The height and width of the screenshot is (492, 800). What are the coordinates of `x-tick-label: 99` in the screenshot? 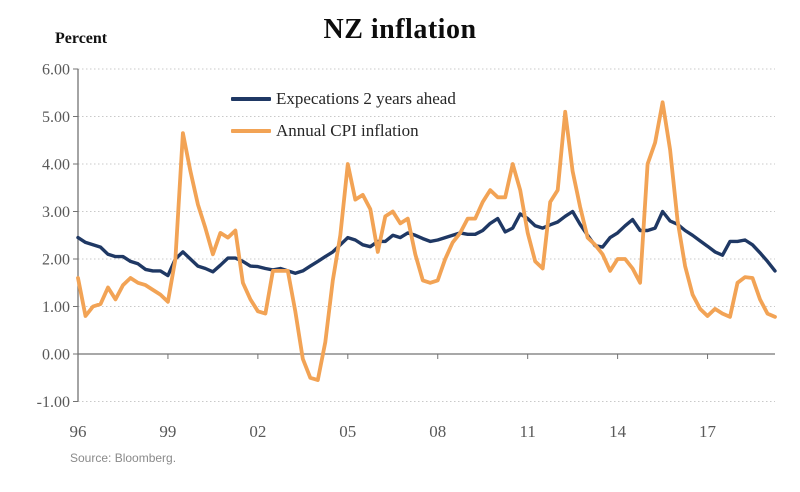 It's located at (167, 431).